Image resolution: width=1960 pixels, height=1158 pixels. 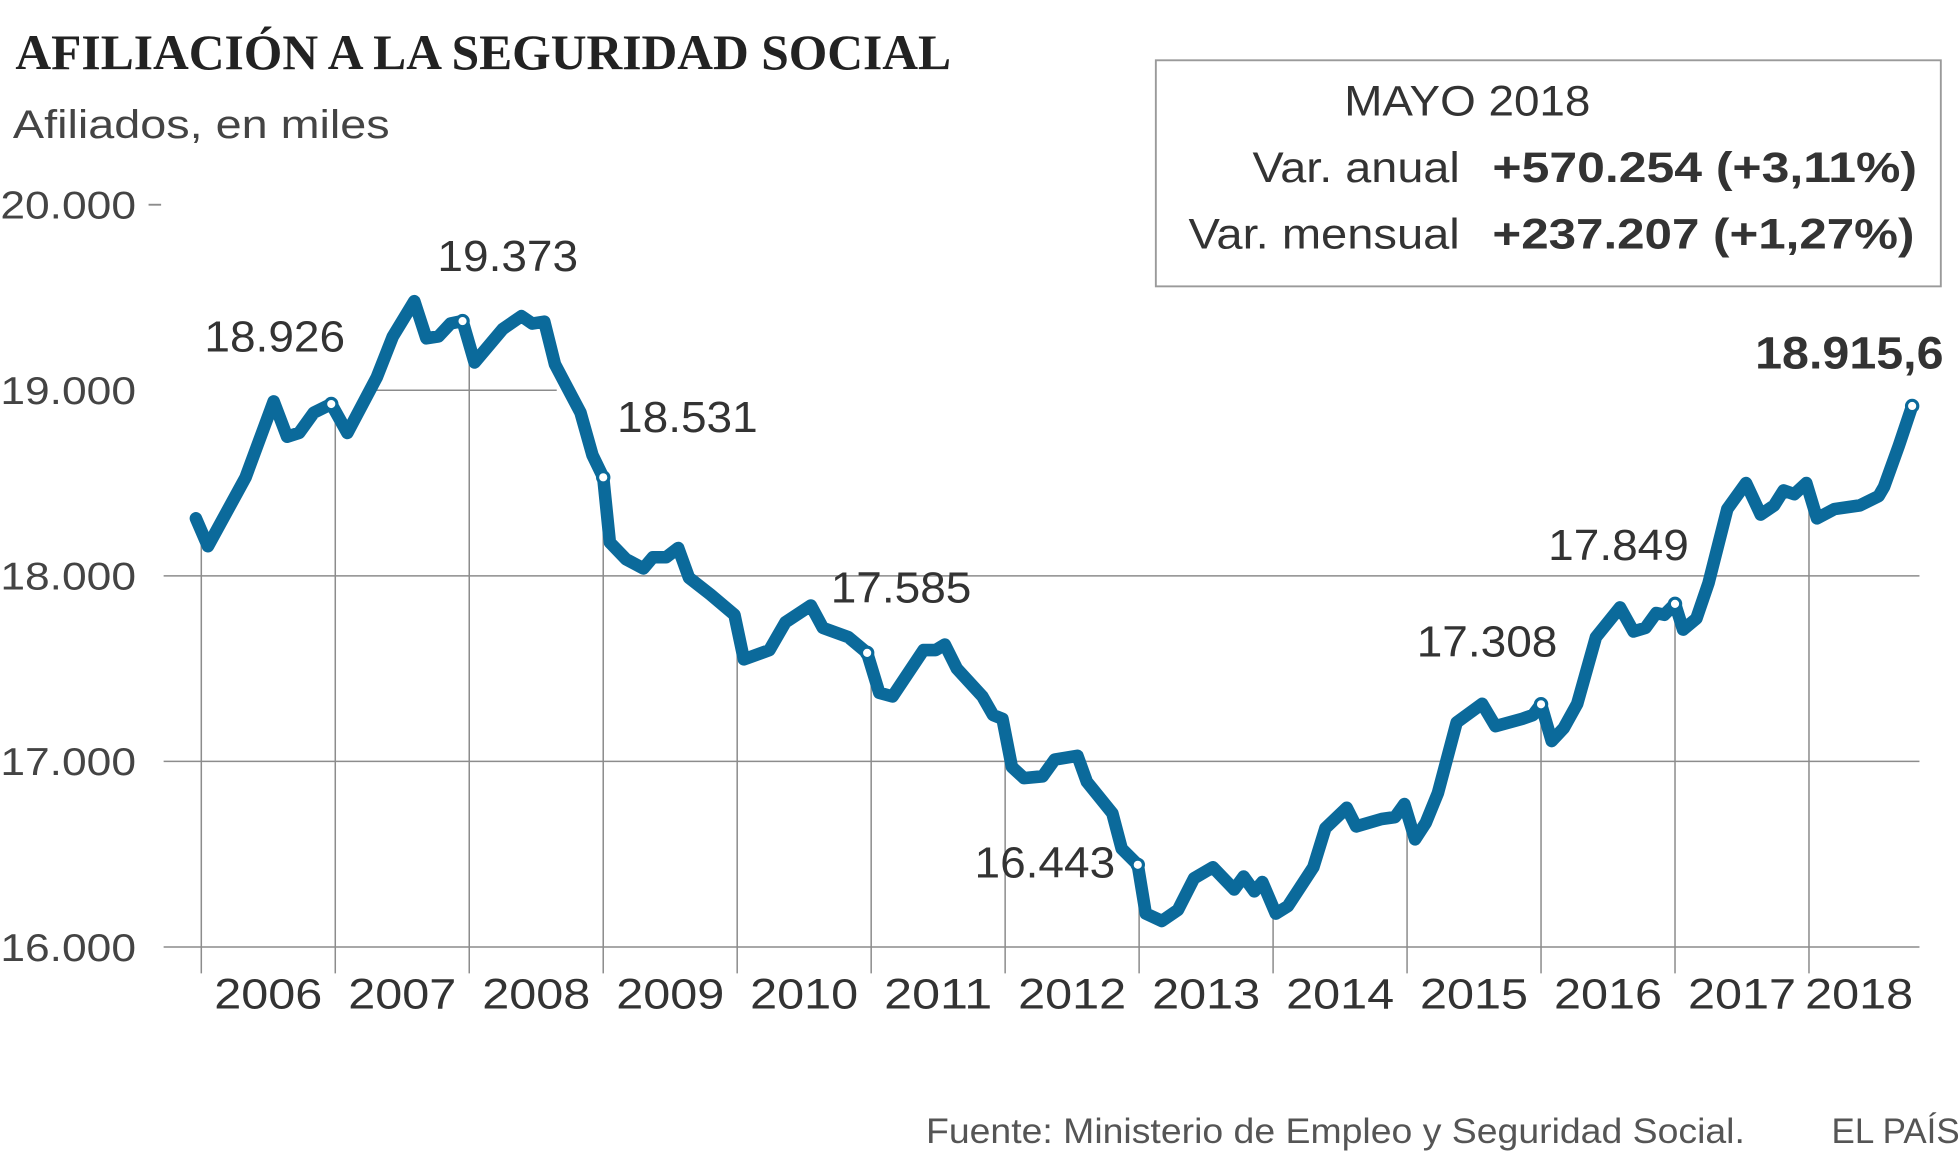 What do you see at coordinates (670, 995) in the screenshot?
I see `x-tick-label: 2009` at bounding box center [670, 995].